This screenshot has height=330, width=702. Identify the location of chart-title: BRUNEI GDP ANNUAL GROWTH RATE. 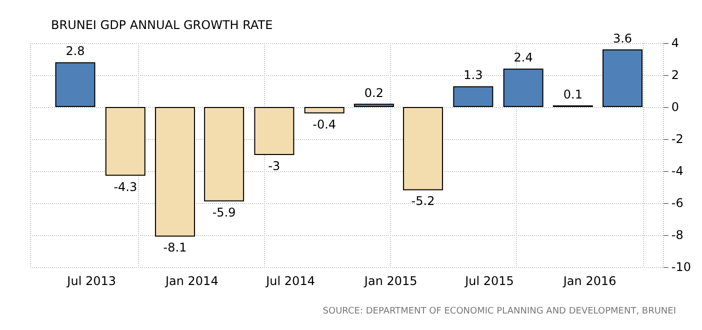
(162, 25).